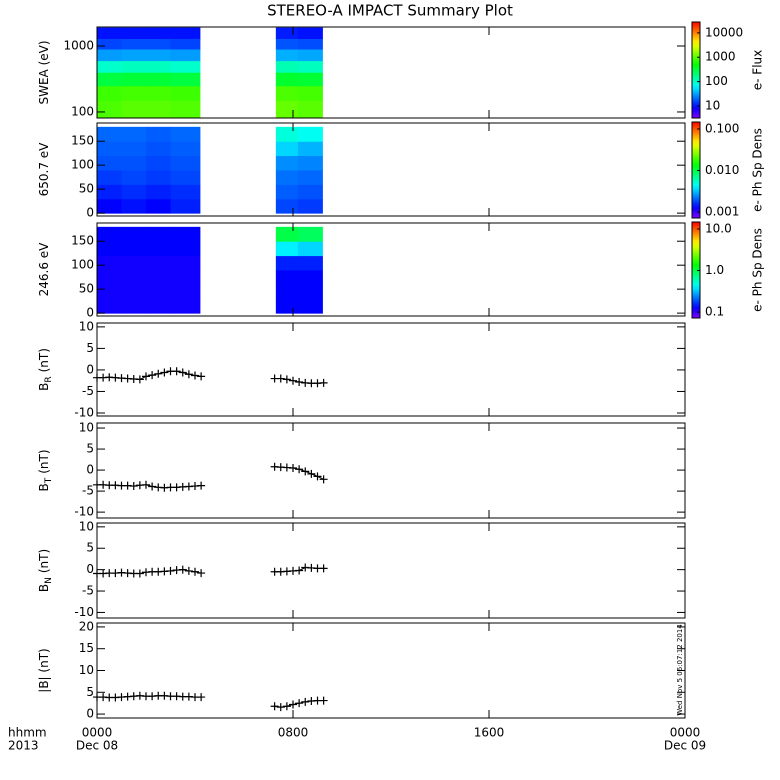  What do you see at coordinates (718, 228) in the screenshot?
I see `colorbar-tick-label: 10.0` at bounding box center [718, 228].